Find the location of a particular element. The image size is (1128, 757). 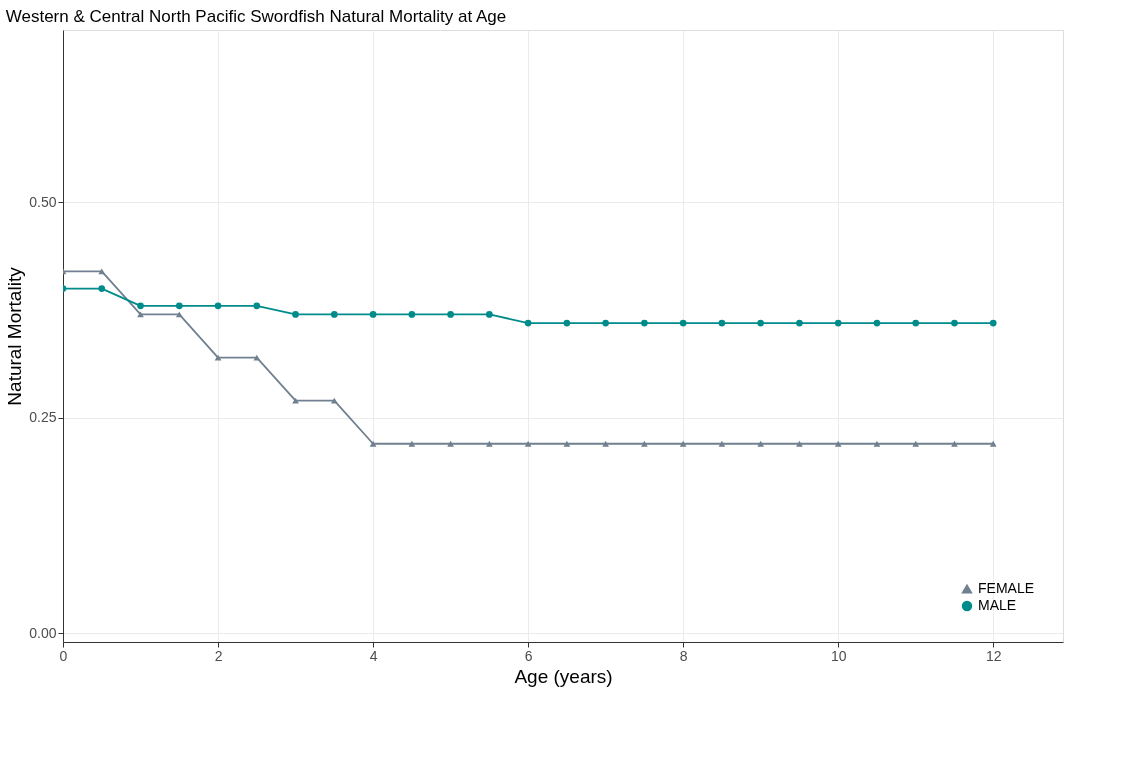

y-tick-label: 0.00 is located at coordinates (43, 632).